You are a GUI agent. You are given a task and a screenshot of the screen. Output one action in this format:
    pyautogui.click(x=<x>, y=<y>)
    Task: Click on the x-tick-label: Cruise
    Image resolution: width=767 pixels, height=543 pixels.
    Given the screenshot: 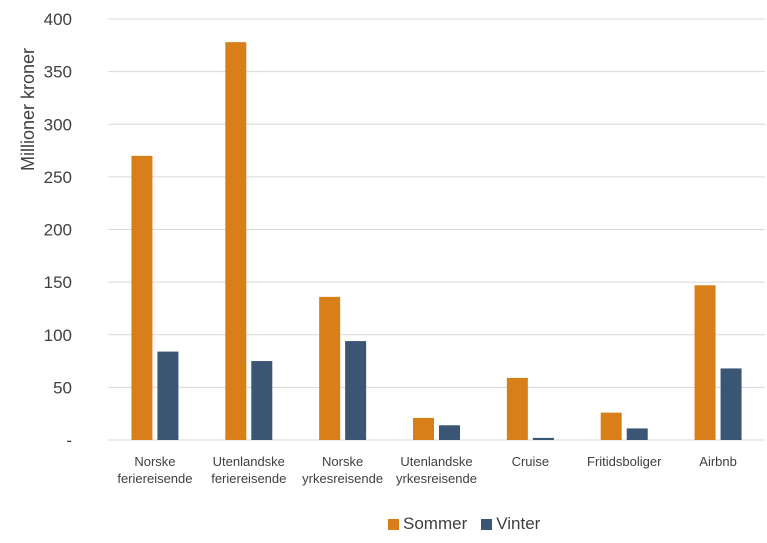 What is the action you would take?
    pyautogui.click(x=531, y=461)
    